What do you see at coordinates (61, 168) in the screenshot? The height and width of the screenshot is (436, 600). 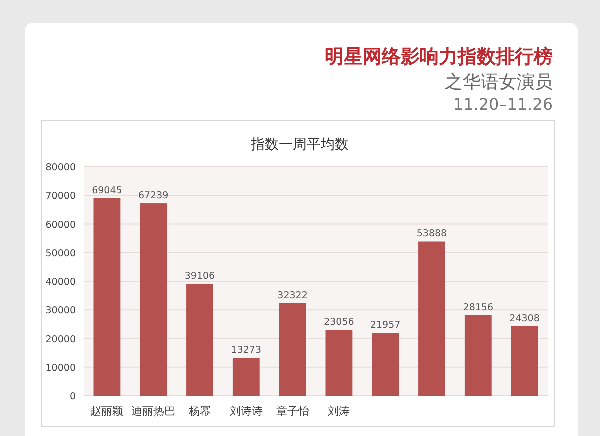 I see `y-tick-label: 80000` at bounding box center [61, 168].